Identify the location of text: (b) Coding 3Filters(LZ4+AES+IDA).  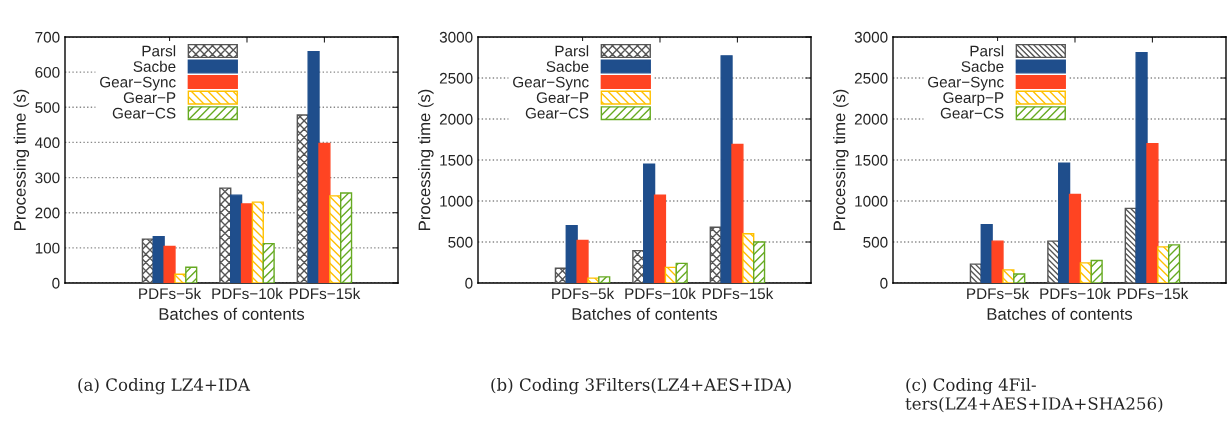
(641, 386).